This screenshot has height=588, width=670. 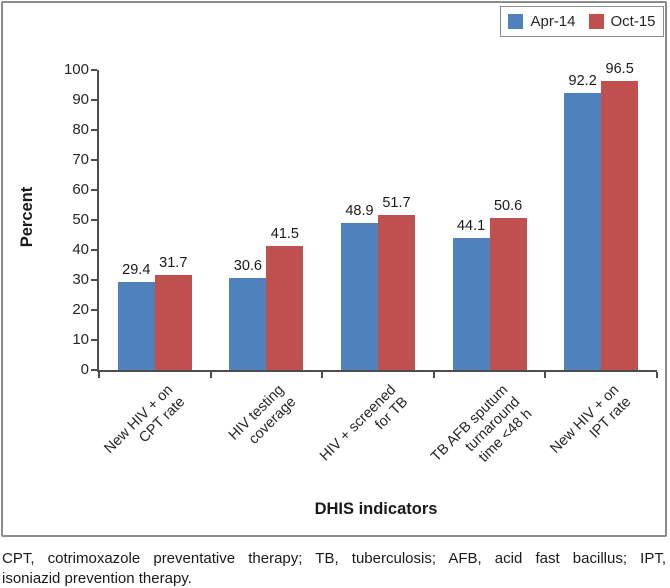 What do you see at coordinates (508, 284) in the screenshot?
I see `bar-oct-15: 50.6` at bounding box center [508, 284].